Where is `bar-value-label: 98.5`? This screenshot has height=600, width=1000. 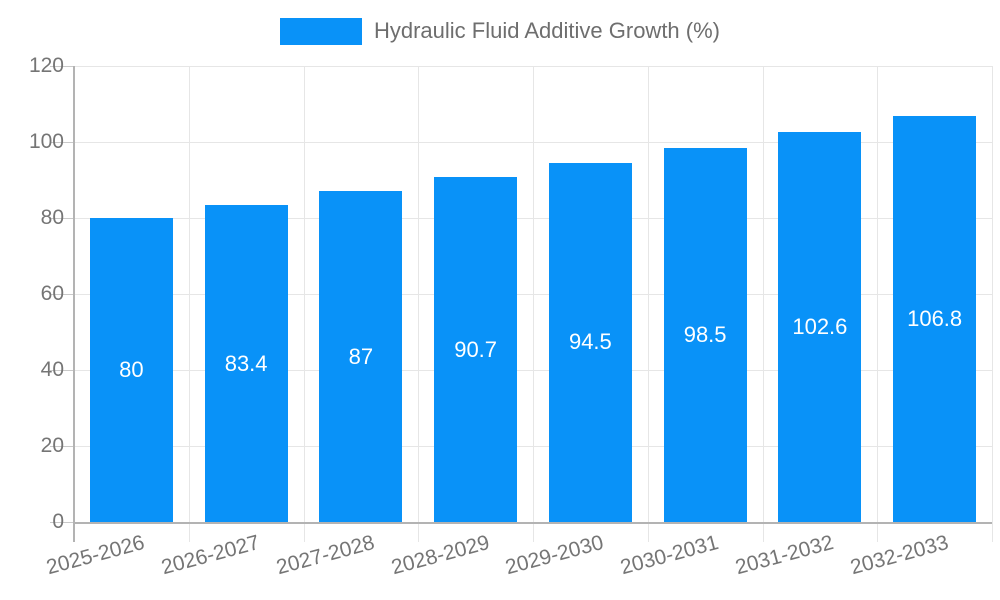 bar-value-label: 98.5 is located at coordinates (705, 334).